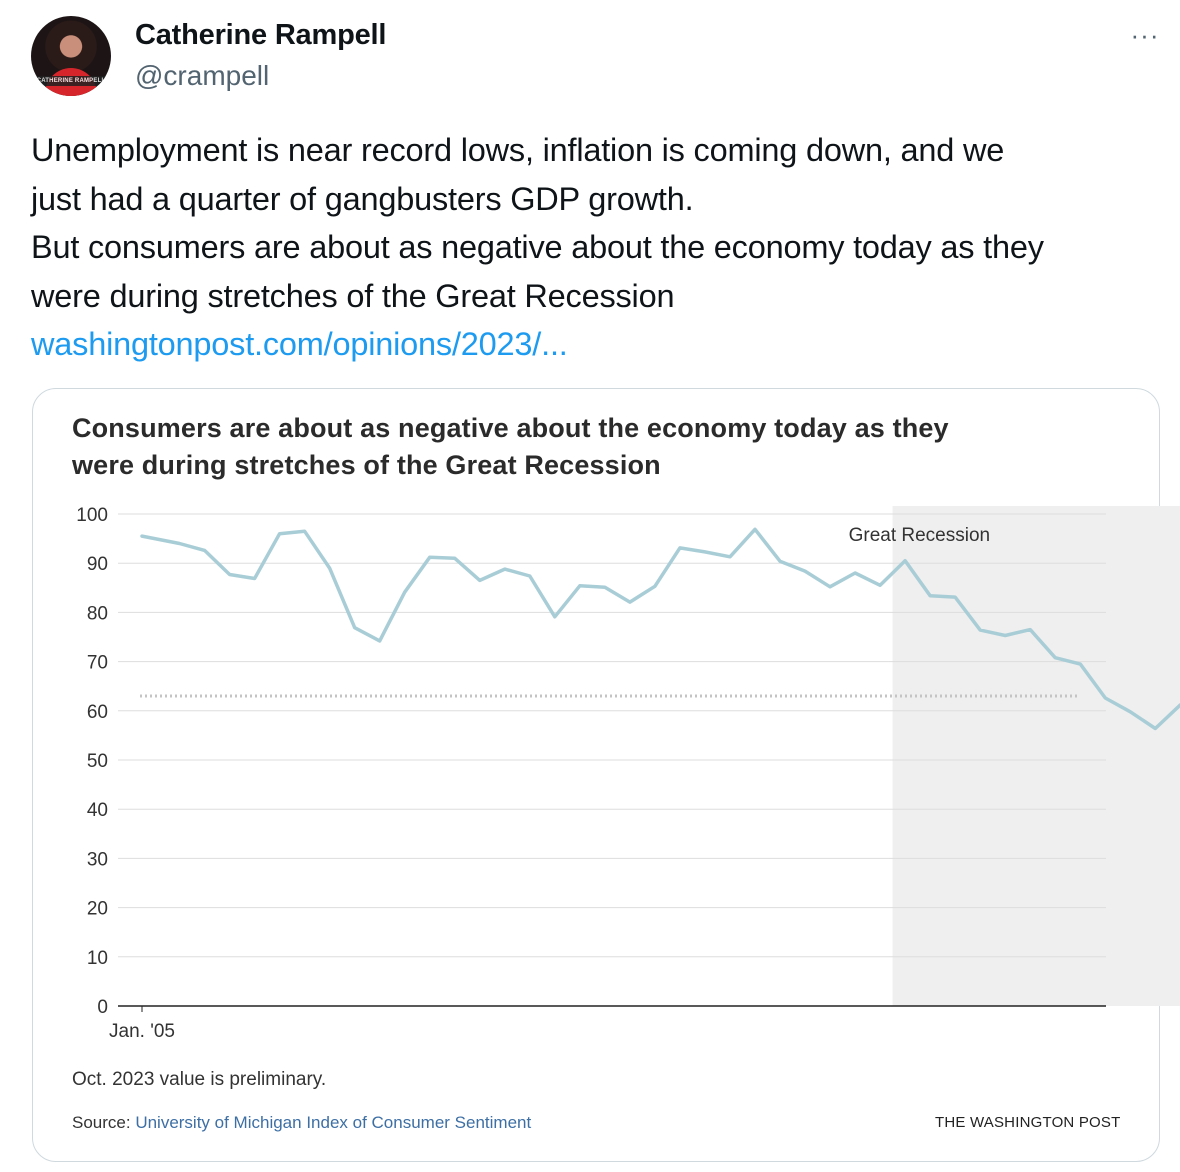  What do you see at coordinates (97, 712) in the screenshot?
I see `y-tick-label: 60` at bounding box center [97, 712].